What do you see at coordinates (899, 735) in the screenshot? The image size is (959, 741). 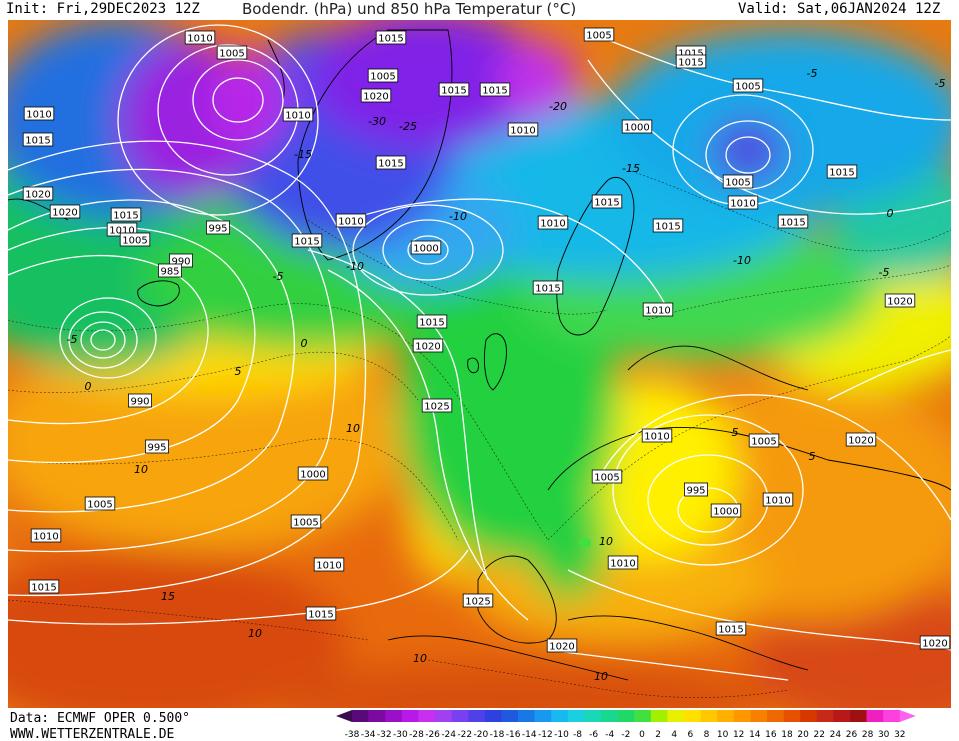 I see `colorbar-tick-label: 32` at bounding box center [899, 735].